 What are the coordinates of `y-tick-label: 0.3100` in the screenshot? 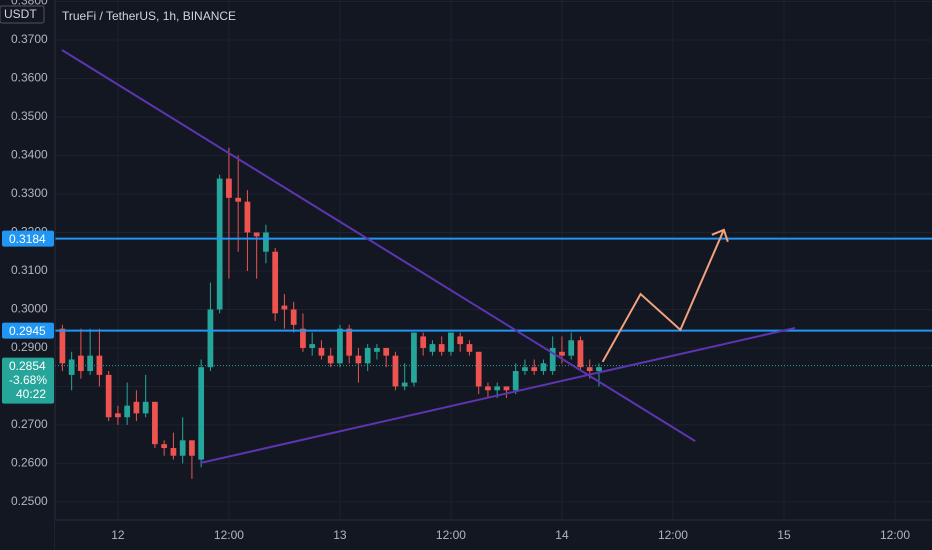 It's located at (29, 270).